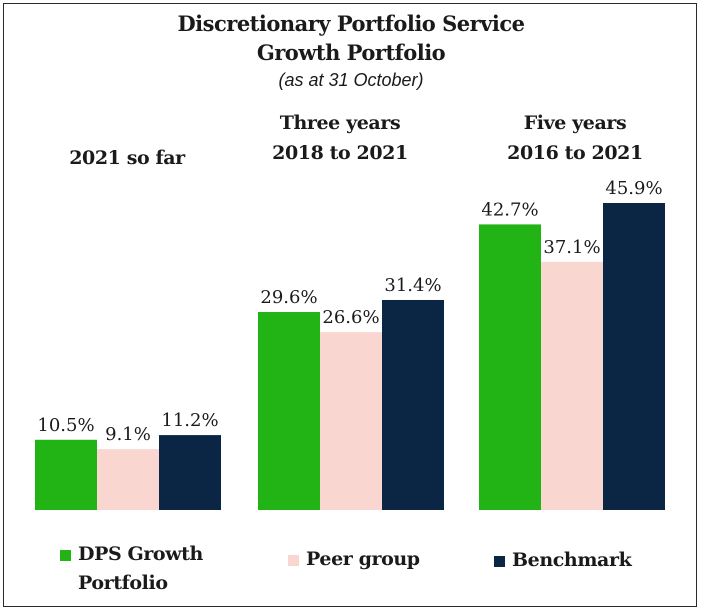 This screenshot has width=702, height=612. I want to click on bar-peer-three-years, so click(351, 421).